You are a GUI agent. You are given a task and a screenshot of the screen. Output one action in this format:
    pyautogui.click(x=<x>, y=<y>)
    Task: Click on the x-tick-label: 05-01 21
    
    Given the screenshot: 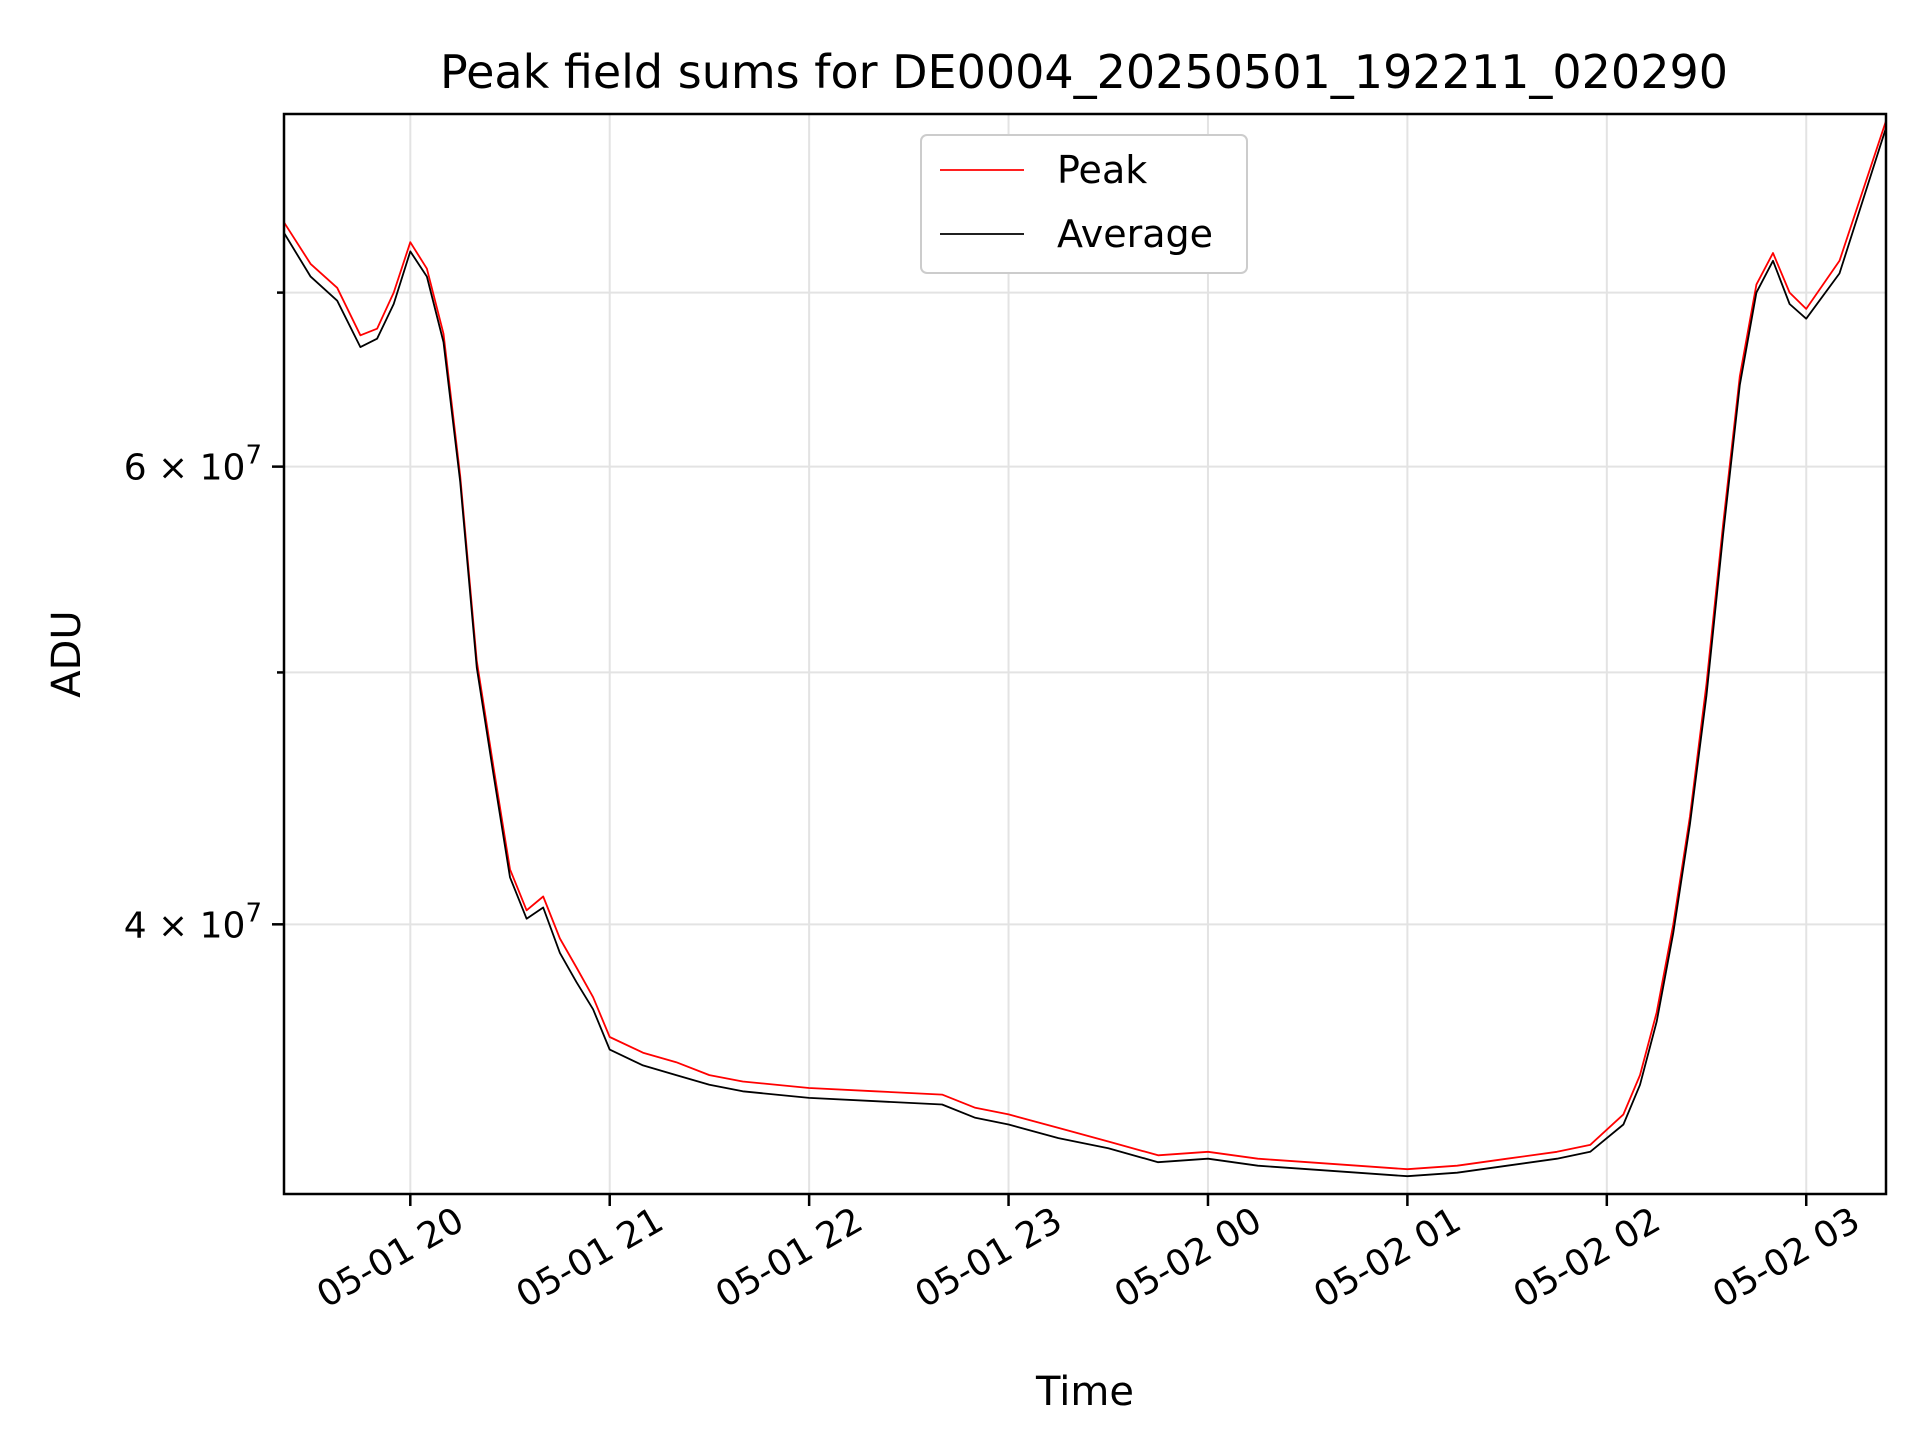 What is the action you would take?
    pyautogui.click(x=590, y=1258)
    